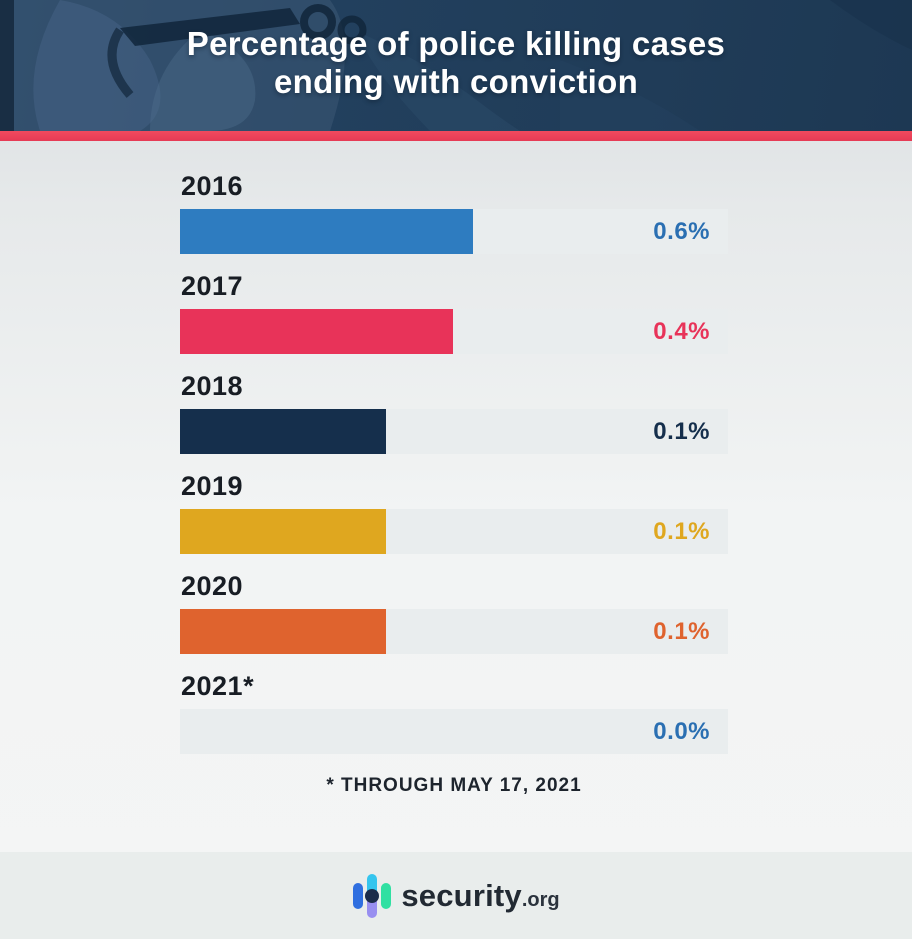 This screenshot has height=939, width=912. Describe the element at coordinates (212, 586) in the screenshot. I see `year-label: 2020` at that location.